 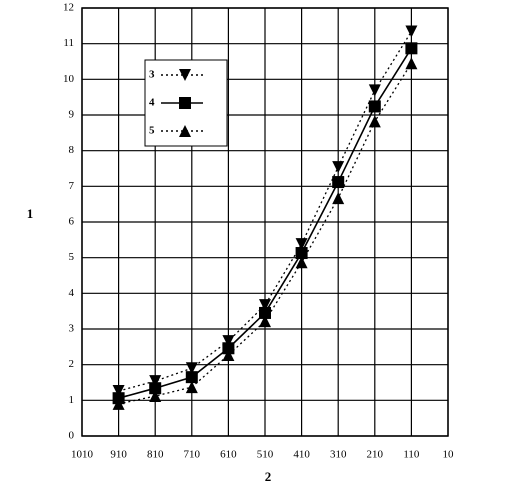 I want to click on y-tick-label: 10, so click(x=69, y=79).